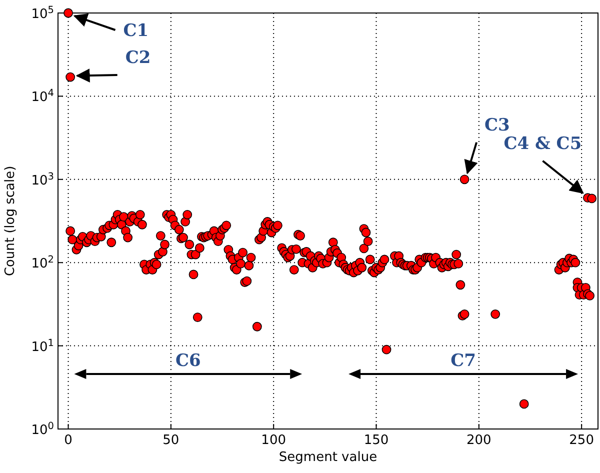  I want to click on annotation: C7, so click(463, 361).